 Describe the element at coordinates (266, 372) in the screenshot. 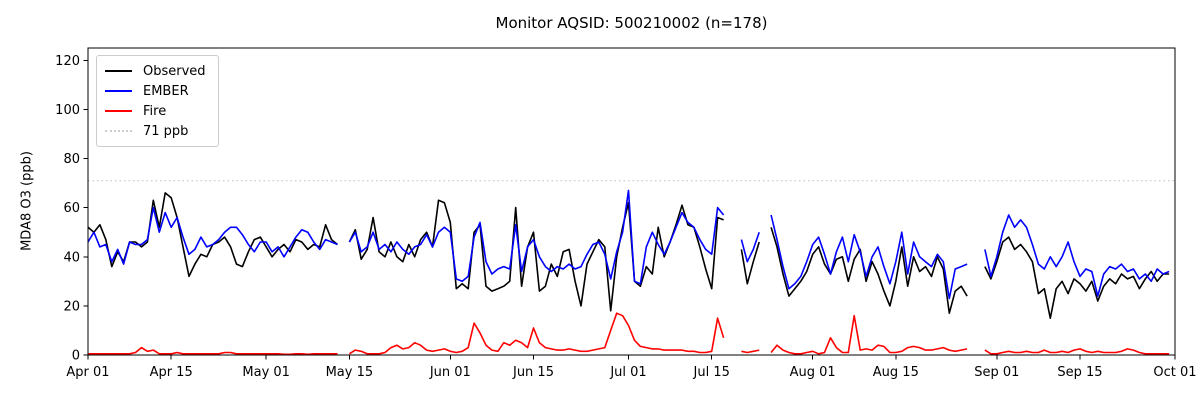

I see `x-tick-label: May 01` at that location.